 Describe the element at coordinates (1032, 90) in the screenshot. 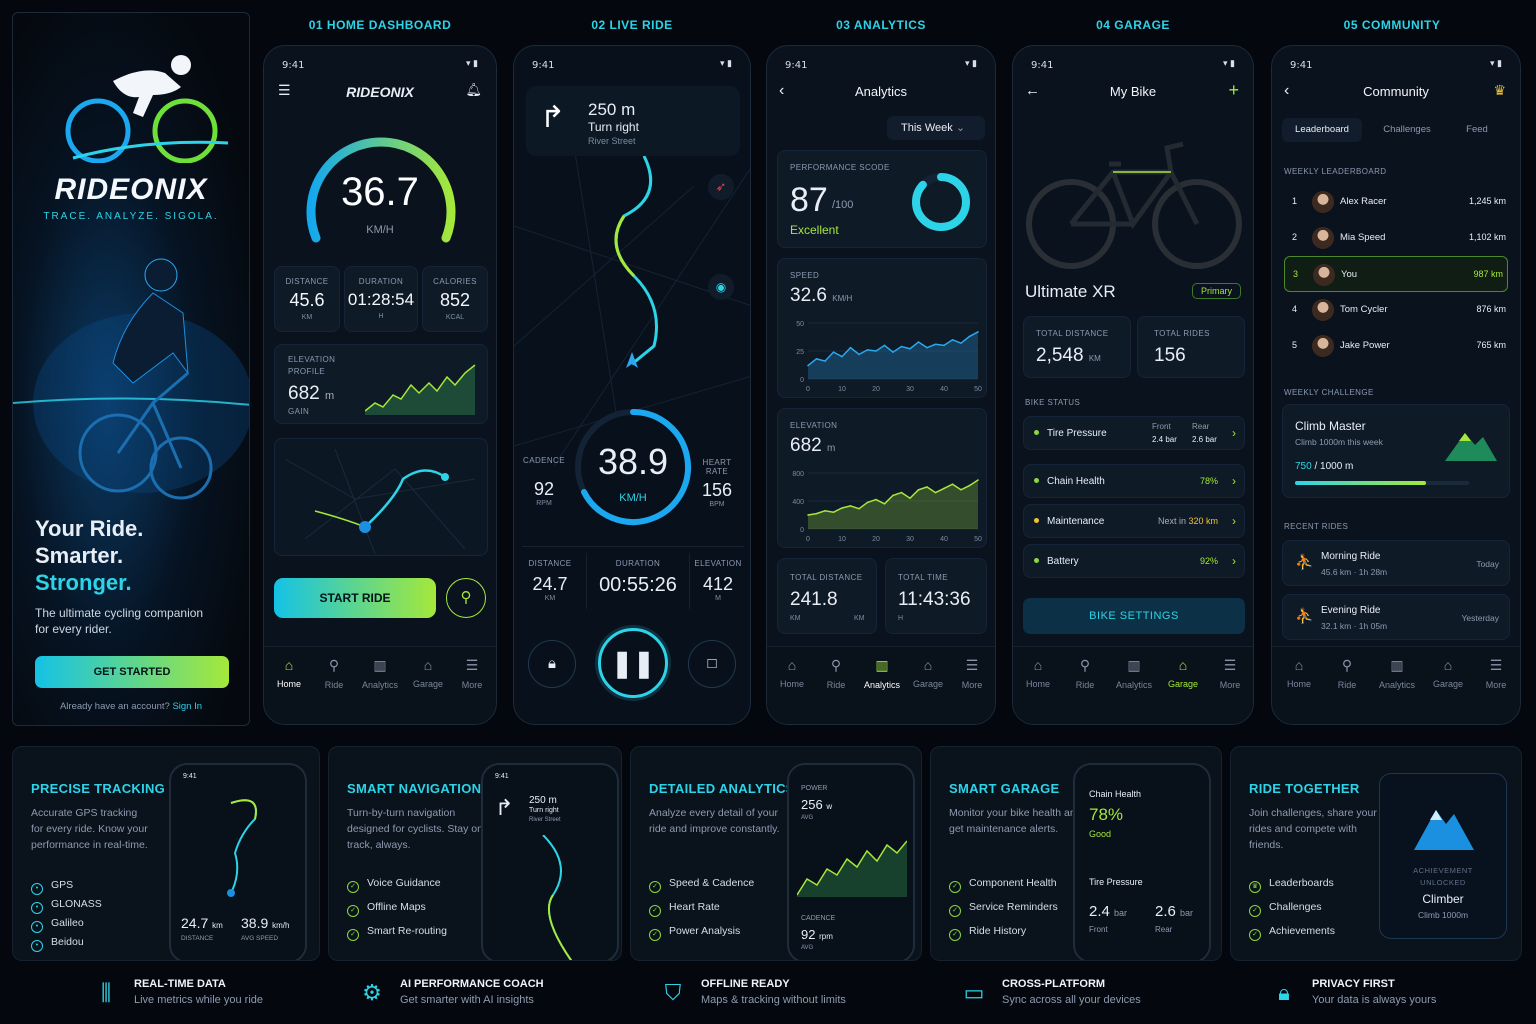

I see `back-arrow-icon: ←` at that location.